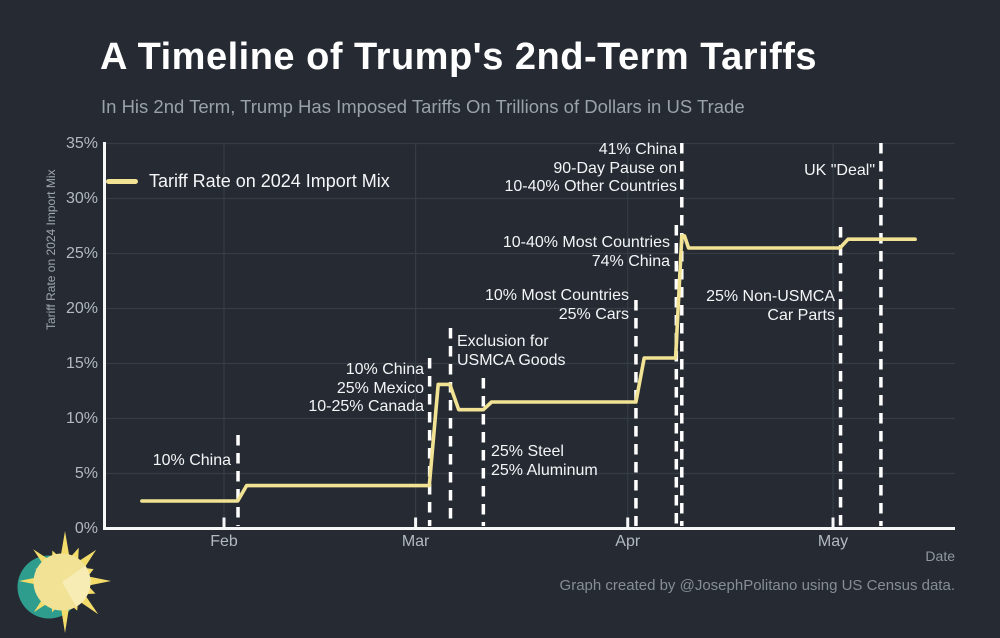 The height and width of the screenshot is (638, 1000). What do you see at coordinates (544, 470) in the screenshot?
I see `annotation-line: 25% Aluminum` at bounding box center [544, 470].